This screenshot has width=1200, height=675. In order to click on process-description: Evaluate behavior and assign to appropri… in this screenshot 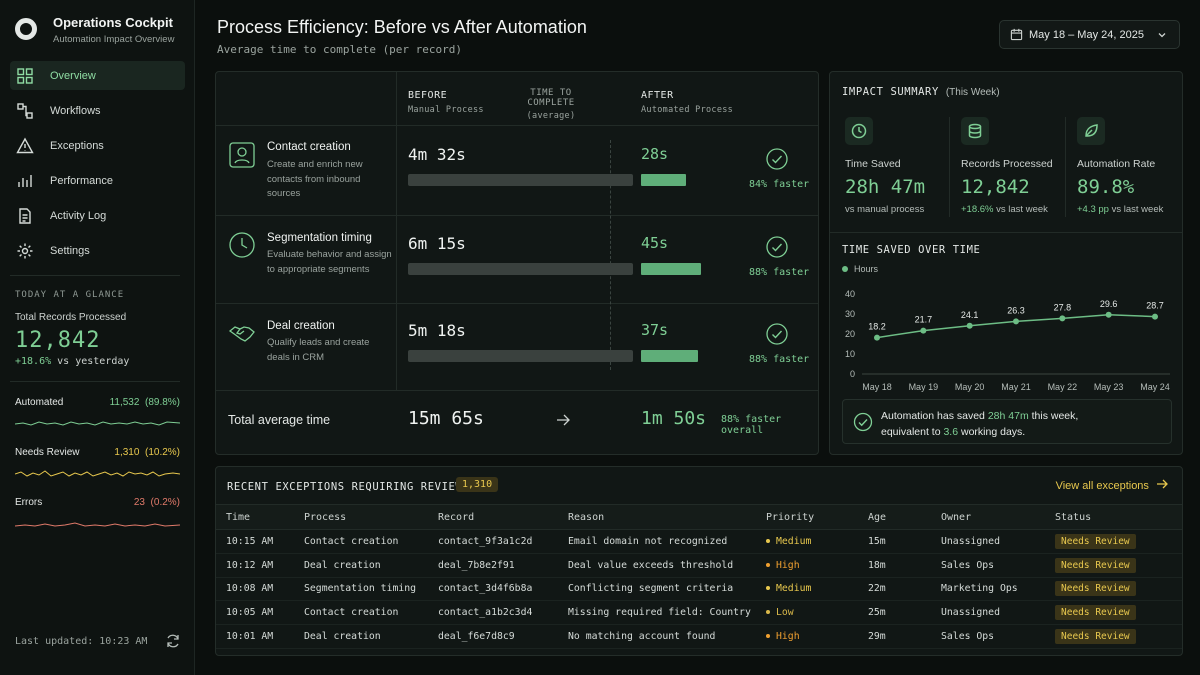, I will do `click(329, 262)`.